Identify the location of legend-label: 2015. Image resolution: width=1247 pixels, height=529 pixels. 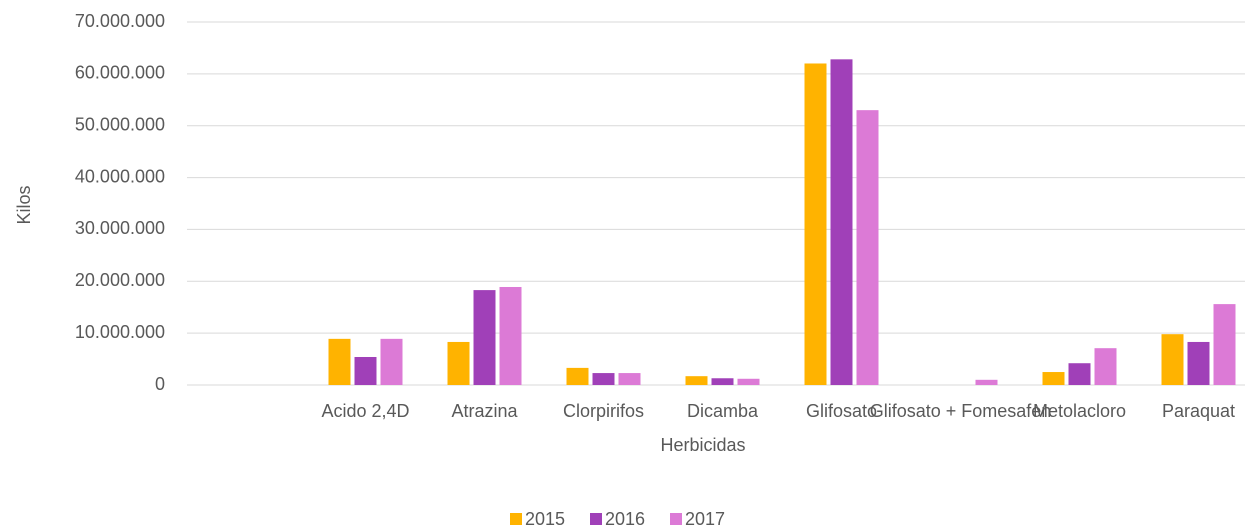
(545, 519).